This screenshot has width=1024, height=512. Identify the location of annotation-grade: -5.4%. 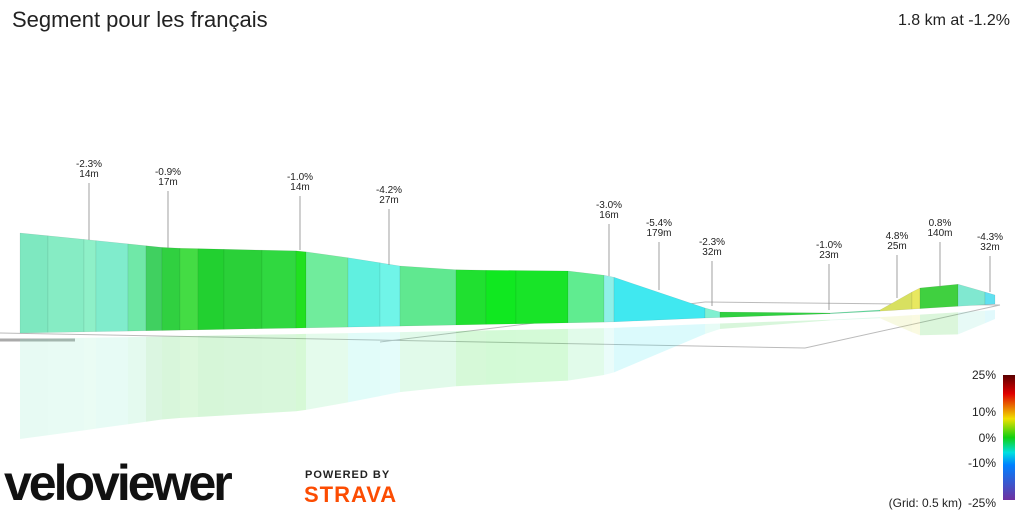
(659, 223).